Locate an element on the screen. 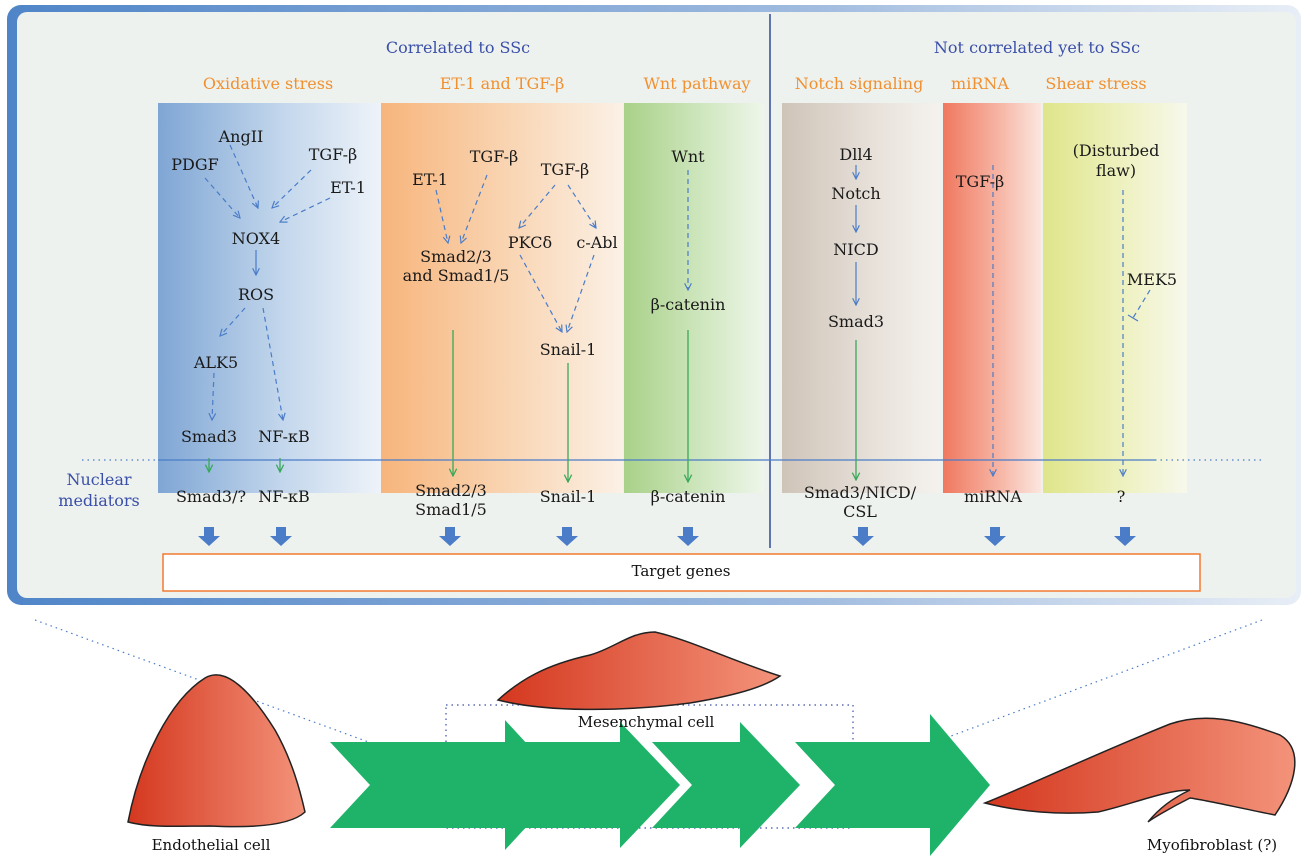  et1-arrows is located at coordinates (515, 253).